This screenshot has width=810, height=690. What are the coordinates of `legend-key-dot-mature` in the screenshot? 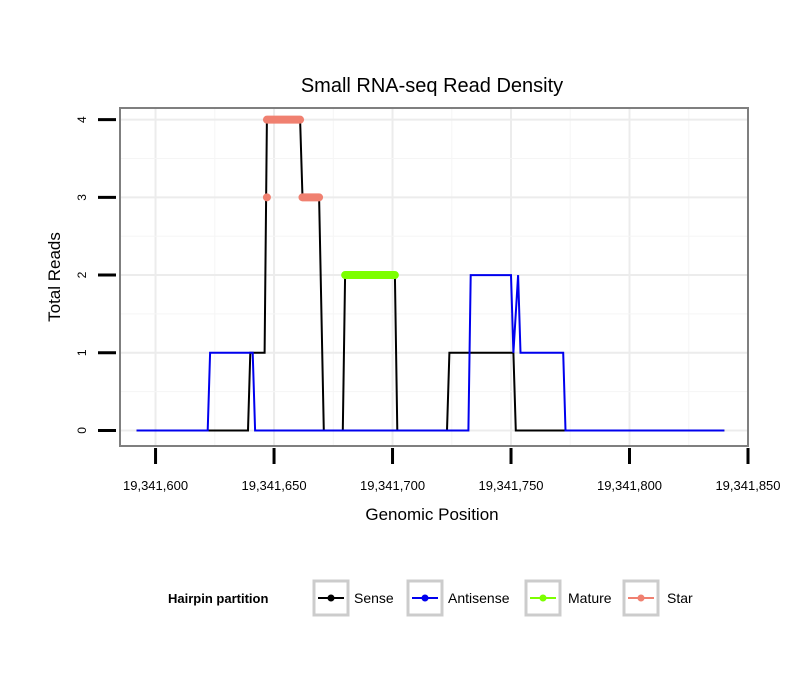 It's located at (543, 598).